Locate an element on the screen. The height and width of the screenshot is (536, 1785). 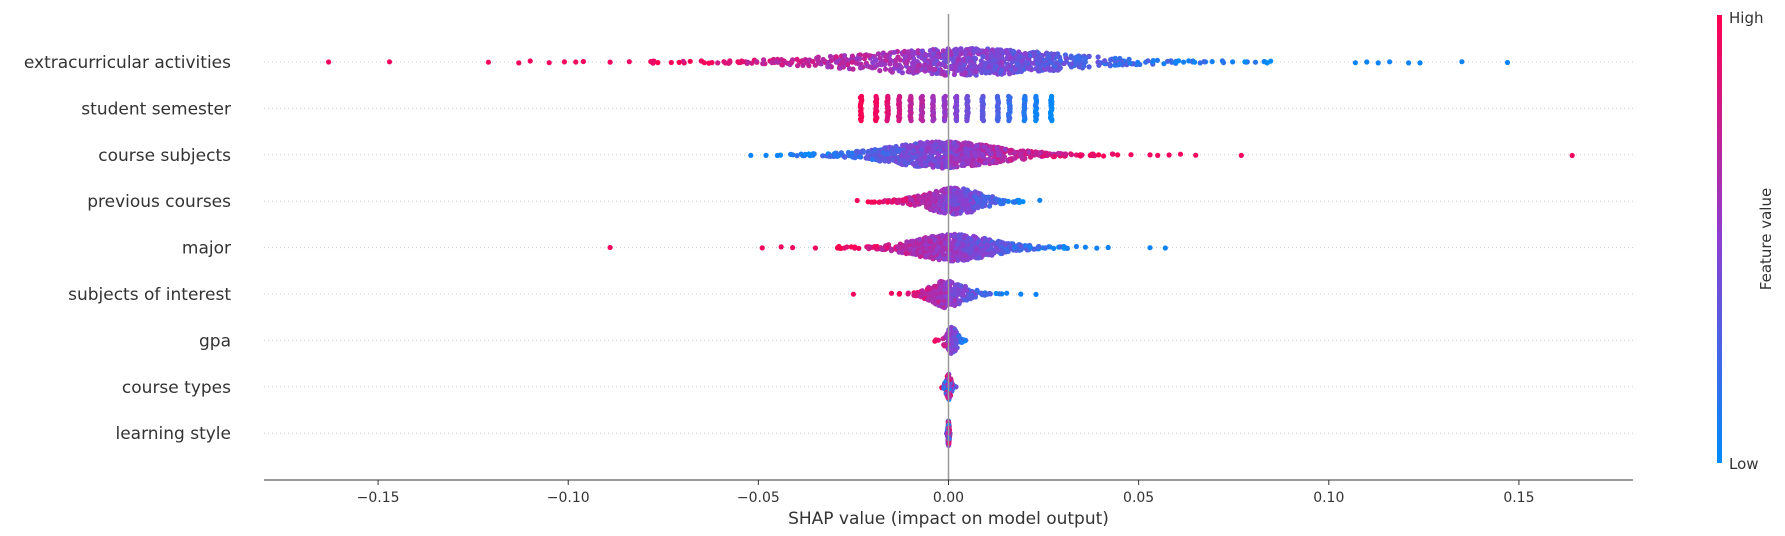
feature-label: learning style is located at coordinates (173, 434).